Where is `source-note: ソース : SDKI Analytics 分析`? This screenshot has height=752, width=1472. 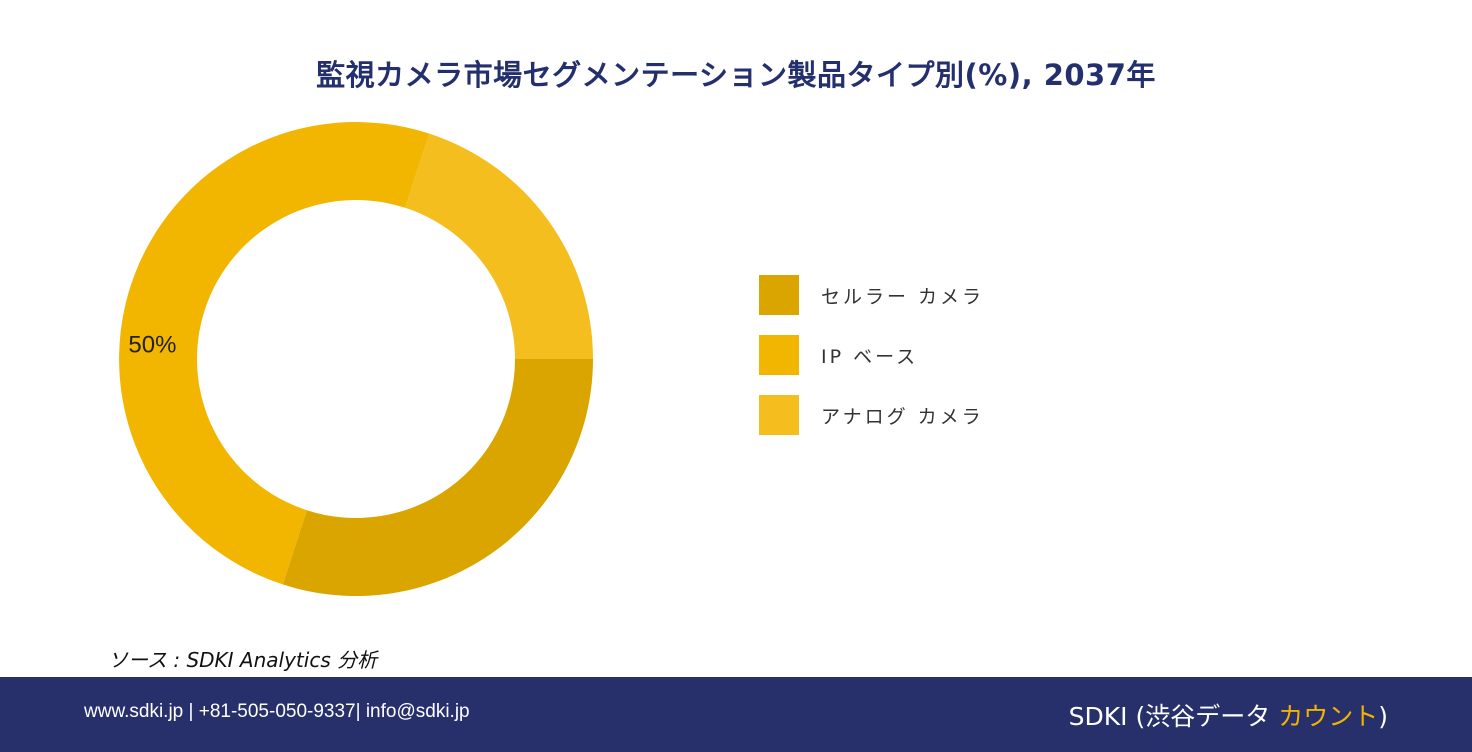
source-note: ソース : SDKI Analytics 分析 is located at coordinates (243, 660).